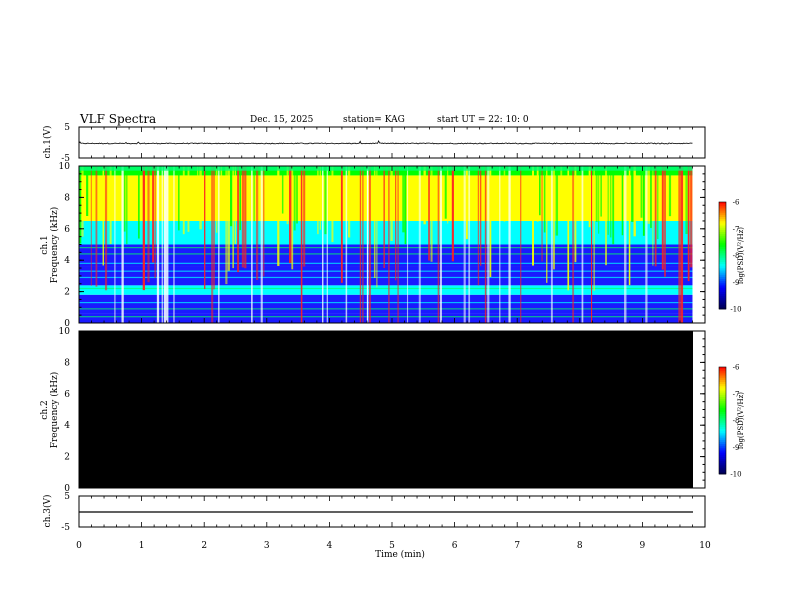  Describe the element at coordinates (736, 203) in the screenshot. I see `colorbar-tick-label: -6` at that location.